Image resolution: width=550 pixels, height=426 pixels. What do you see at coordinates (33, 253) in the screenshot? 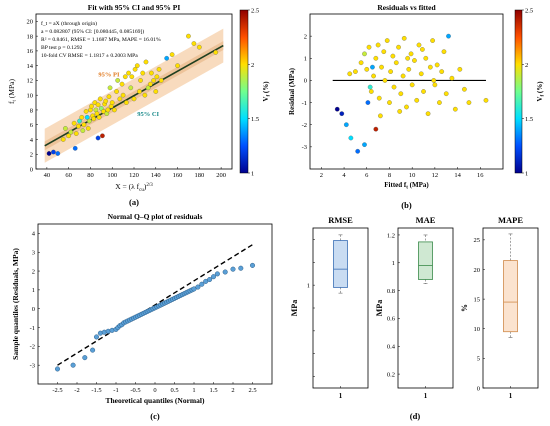
I see `chart-c-ytick-label: 3` at bounding box center [33, 253].